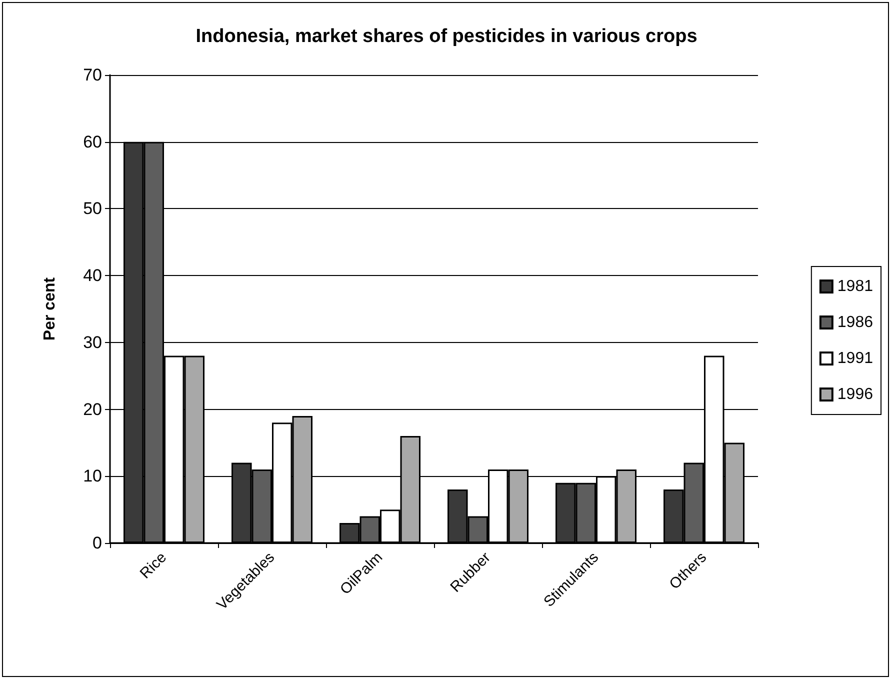 This screenshot has height=681, width=893. I want to click on y-tick-label: 40, so click(92, 276).